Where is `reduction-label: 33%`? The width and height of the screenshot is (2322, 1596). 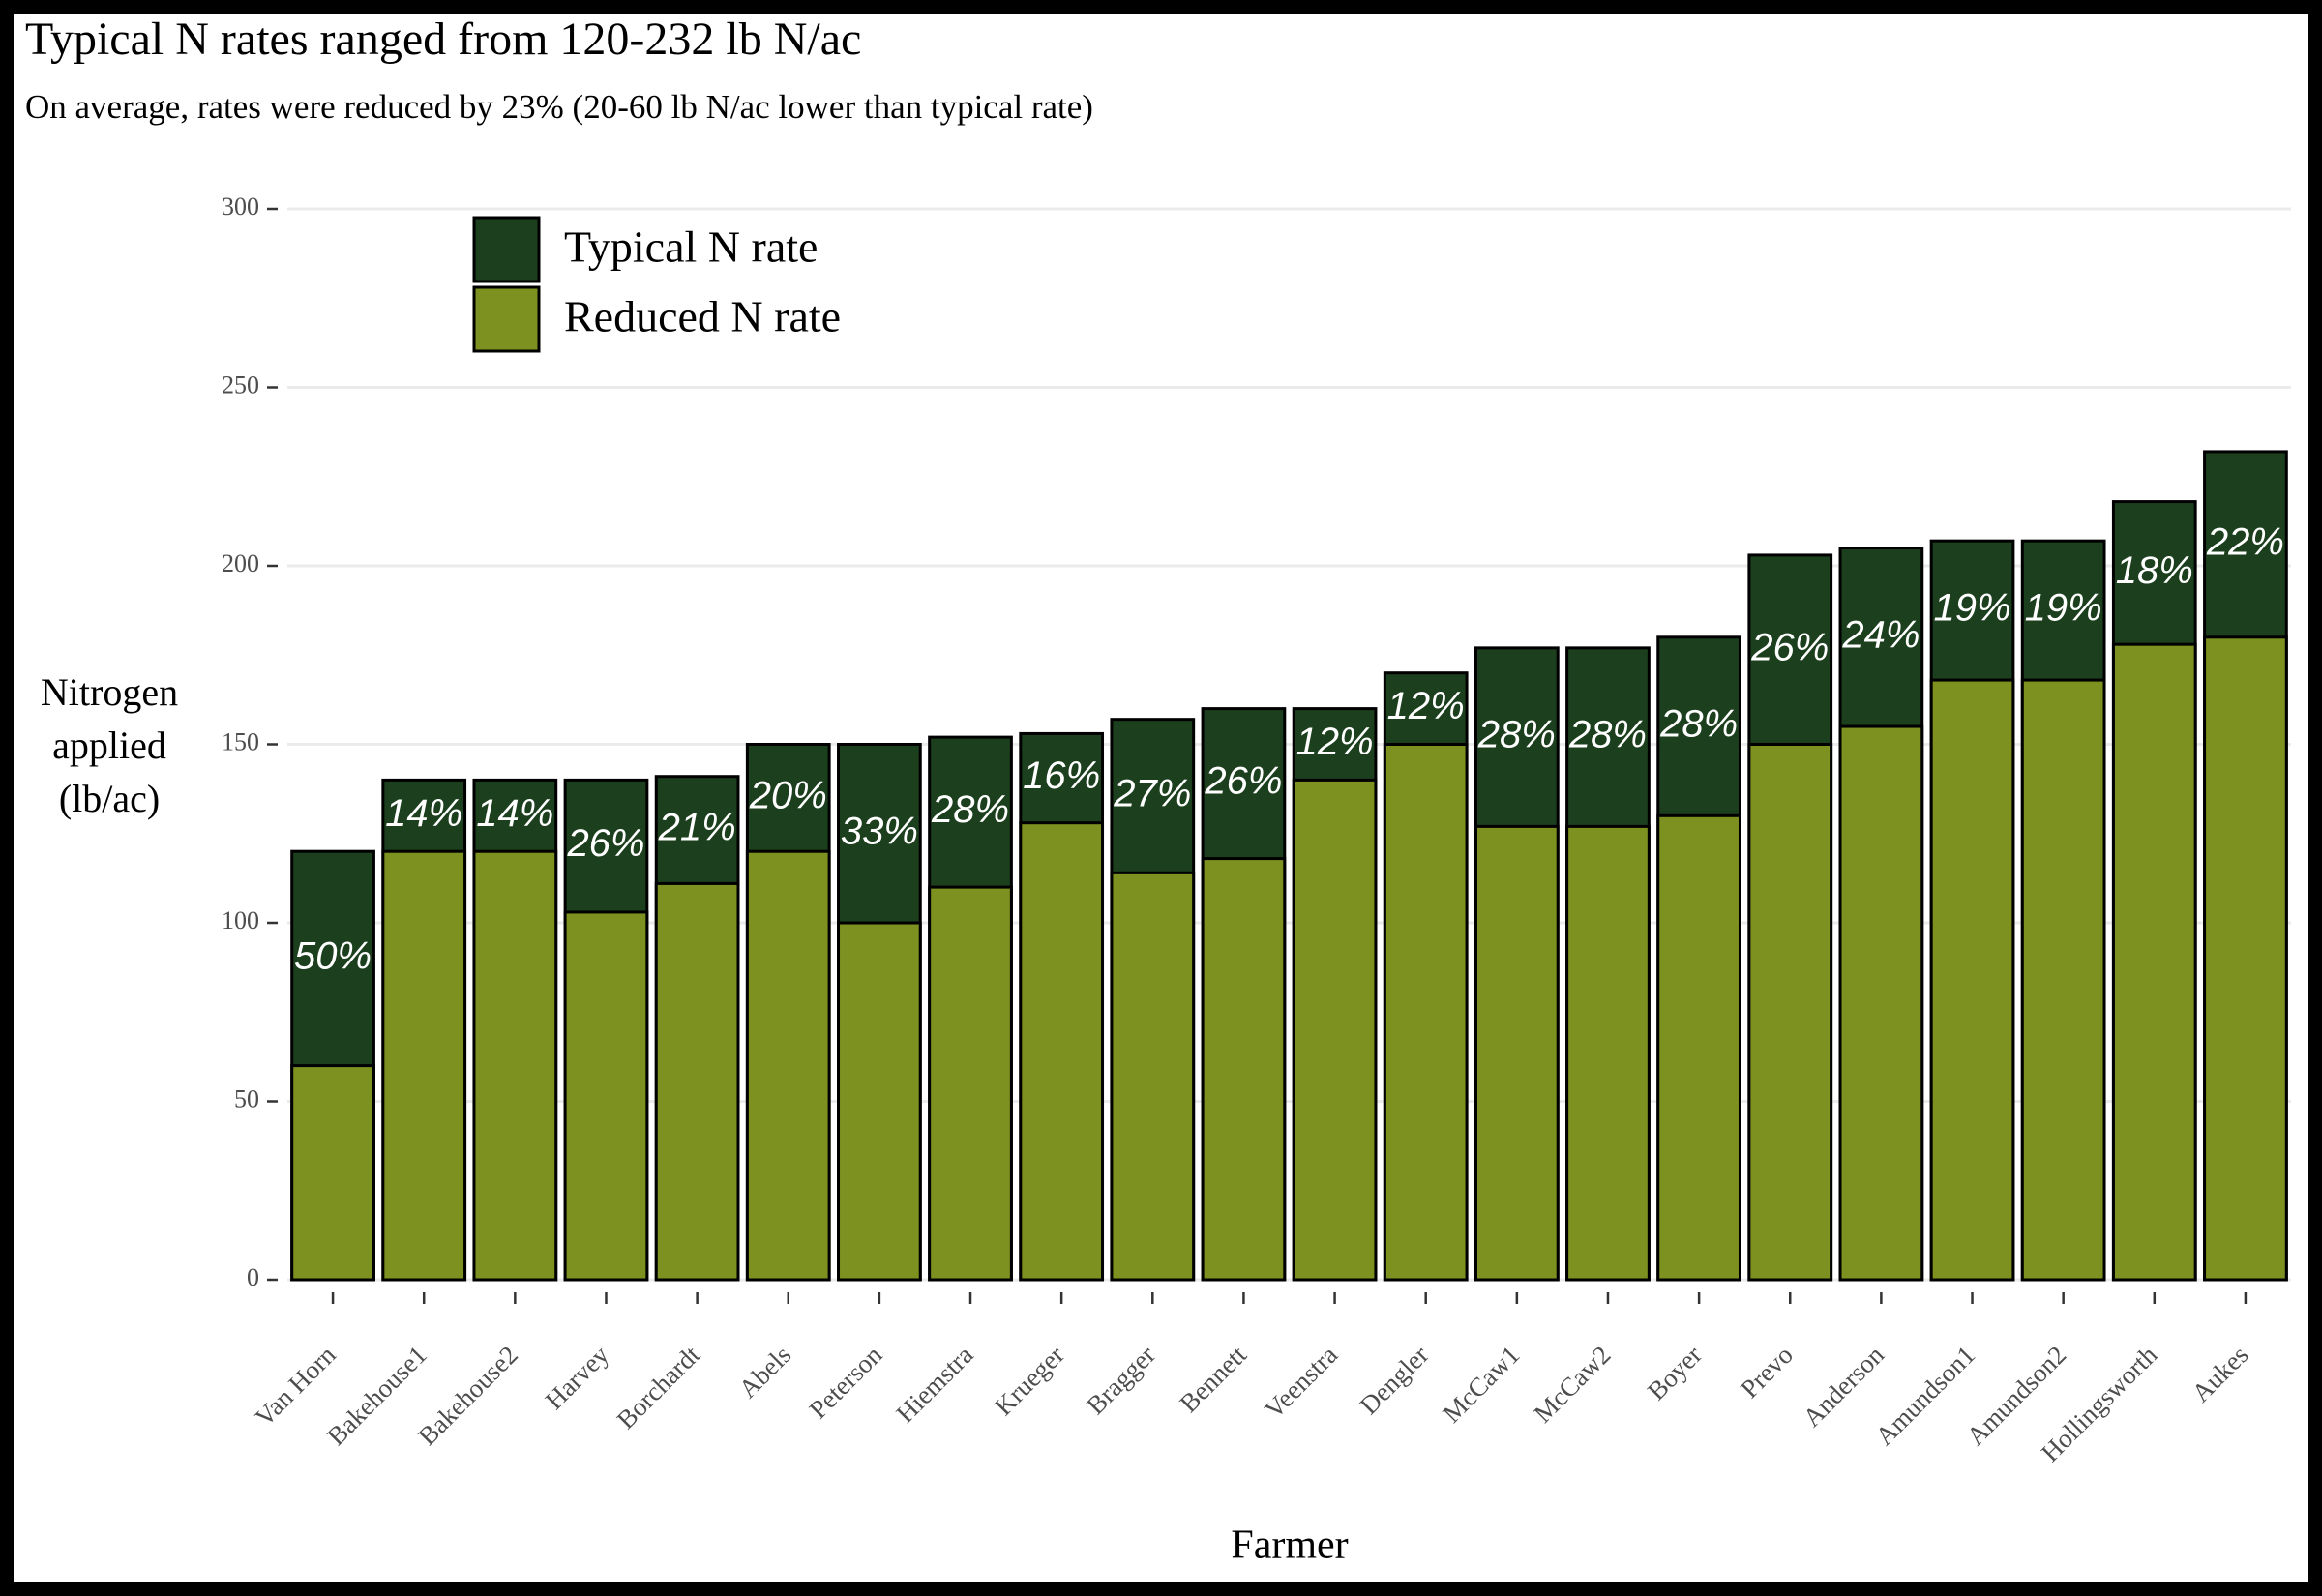
reduction-label: 33% is located at coordinates (879, 831).